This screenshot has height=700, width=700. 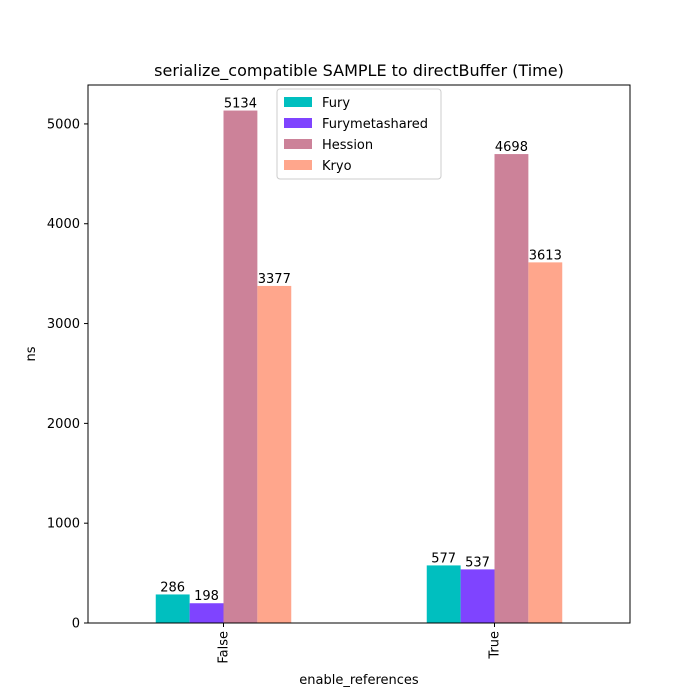 What do you see at coordinates (511, 147) in the screenshot?
I see `bar-value-label: 4698` at bounding box center [511, 147].